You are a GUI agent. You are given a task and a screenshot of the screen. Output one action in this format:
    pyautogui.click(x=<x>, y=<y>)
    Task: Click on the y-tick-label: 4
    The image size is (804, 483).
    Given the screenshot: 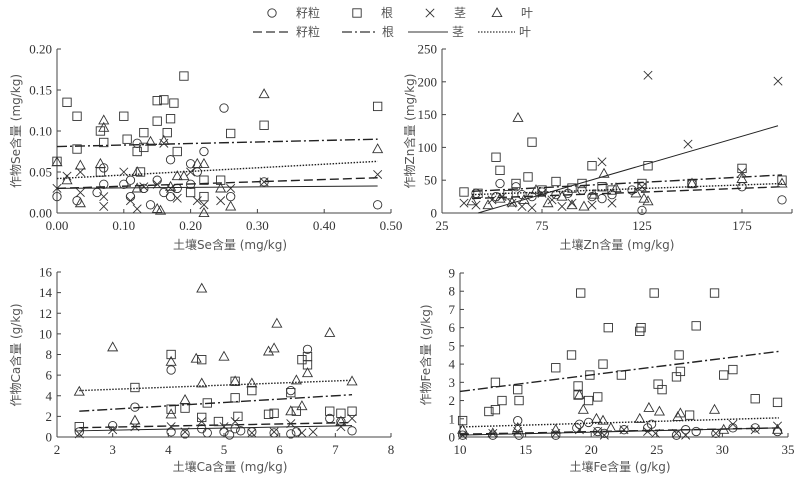 What is the action you would take?
    pyautogui.click(x=49, y=395)
    